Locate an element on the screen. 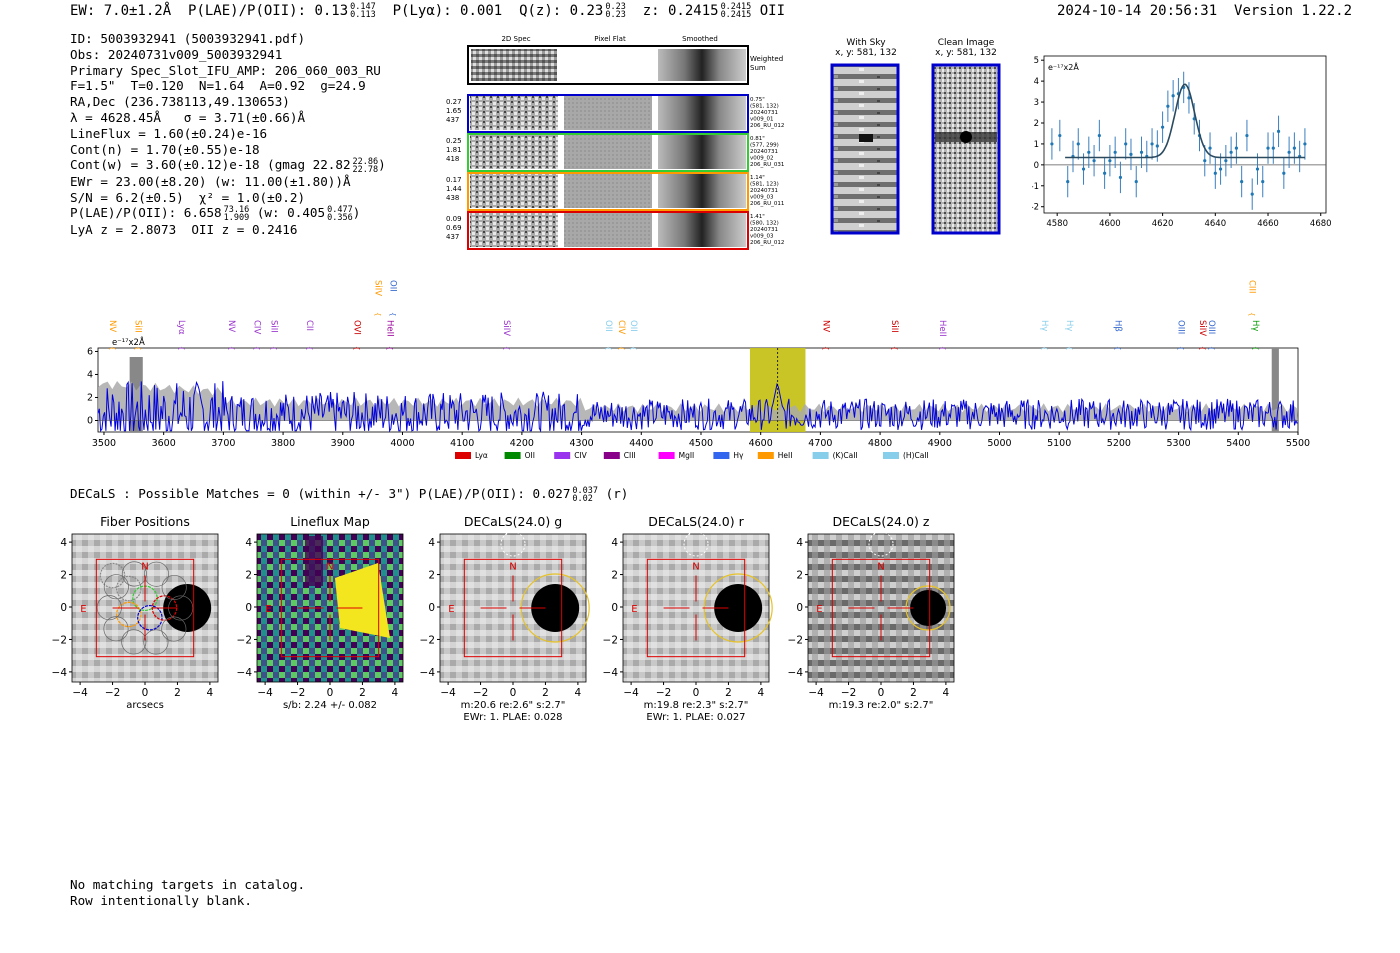  xtick-label: 2 is located at coordinates (362, 693).